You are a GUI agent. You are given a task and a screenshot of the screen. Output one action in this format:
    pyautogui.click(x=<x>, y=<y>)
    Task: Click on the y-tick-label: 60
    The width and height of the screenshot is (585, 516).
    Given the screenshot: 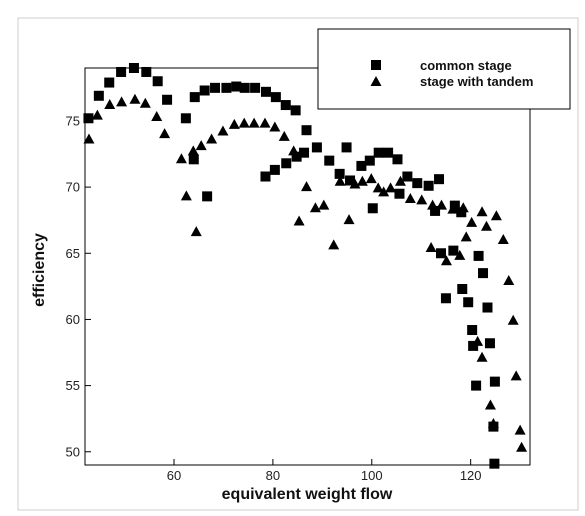 What is the action you would take?
    pyautogui.click(x=73, y=319)
    